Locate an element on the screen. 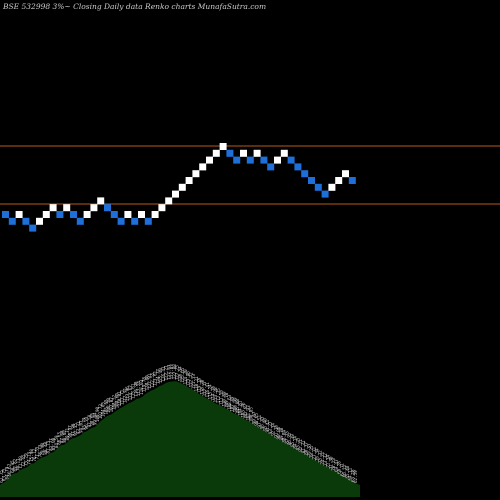  volume-label-16: 79.90 is located at coordinates (42, 448).